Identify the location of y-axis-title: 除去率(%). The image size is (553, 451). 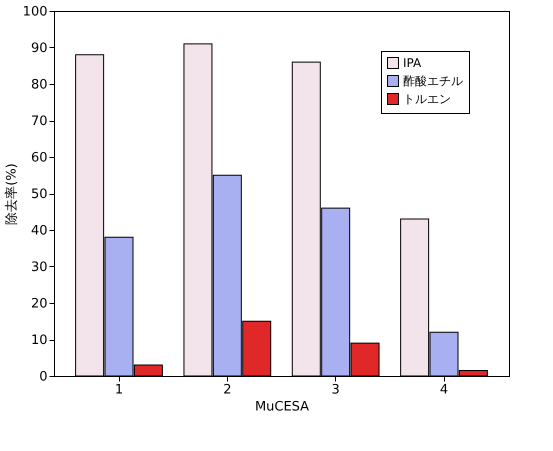
(12, 194).